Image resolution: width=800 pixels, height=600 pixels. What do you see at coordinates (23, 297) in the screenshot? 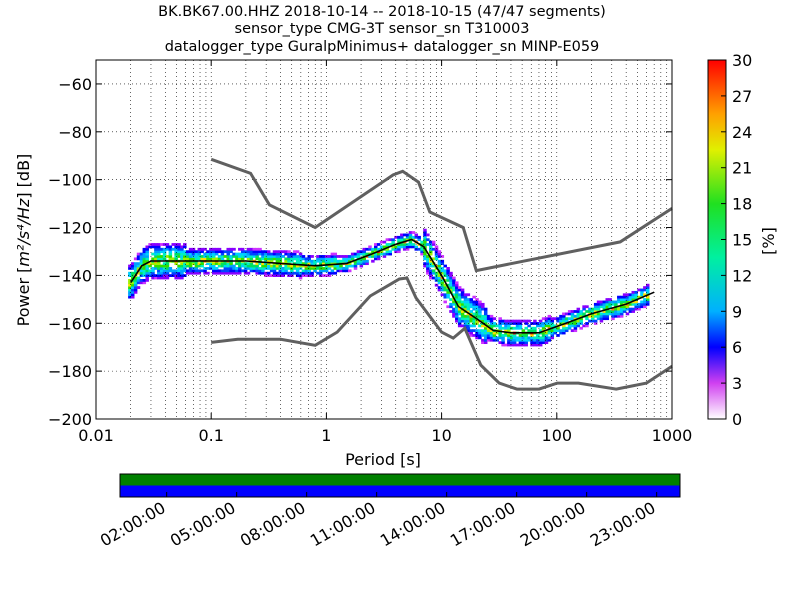
I see `y-axis-label-prefix: Power [` at bounding box center [23, 297].